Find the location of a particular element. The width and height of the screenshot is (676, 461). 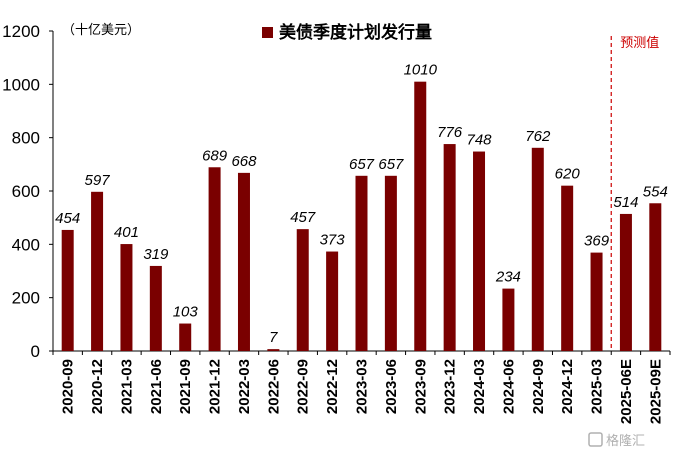

data-label: 369 is located at coordinates (597, 241).